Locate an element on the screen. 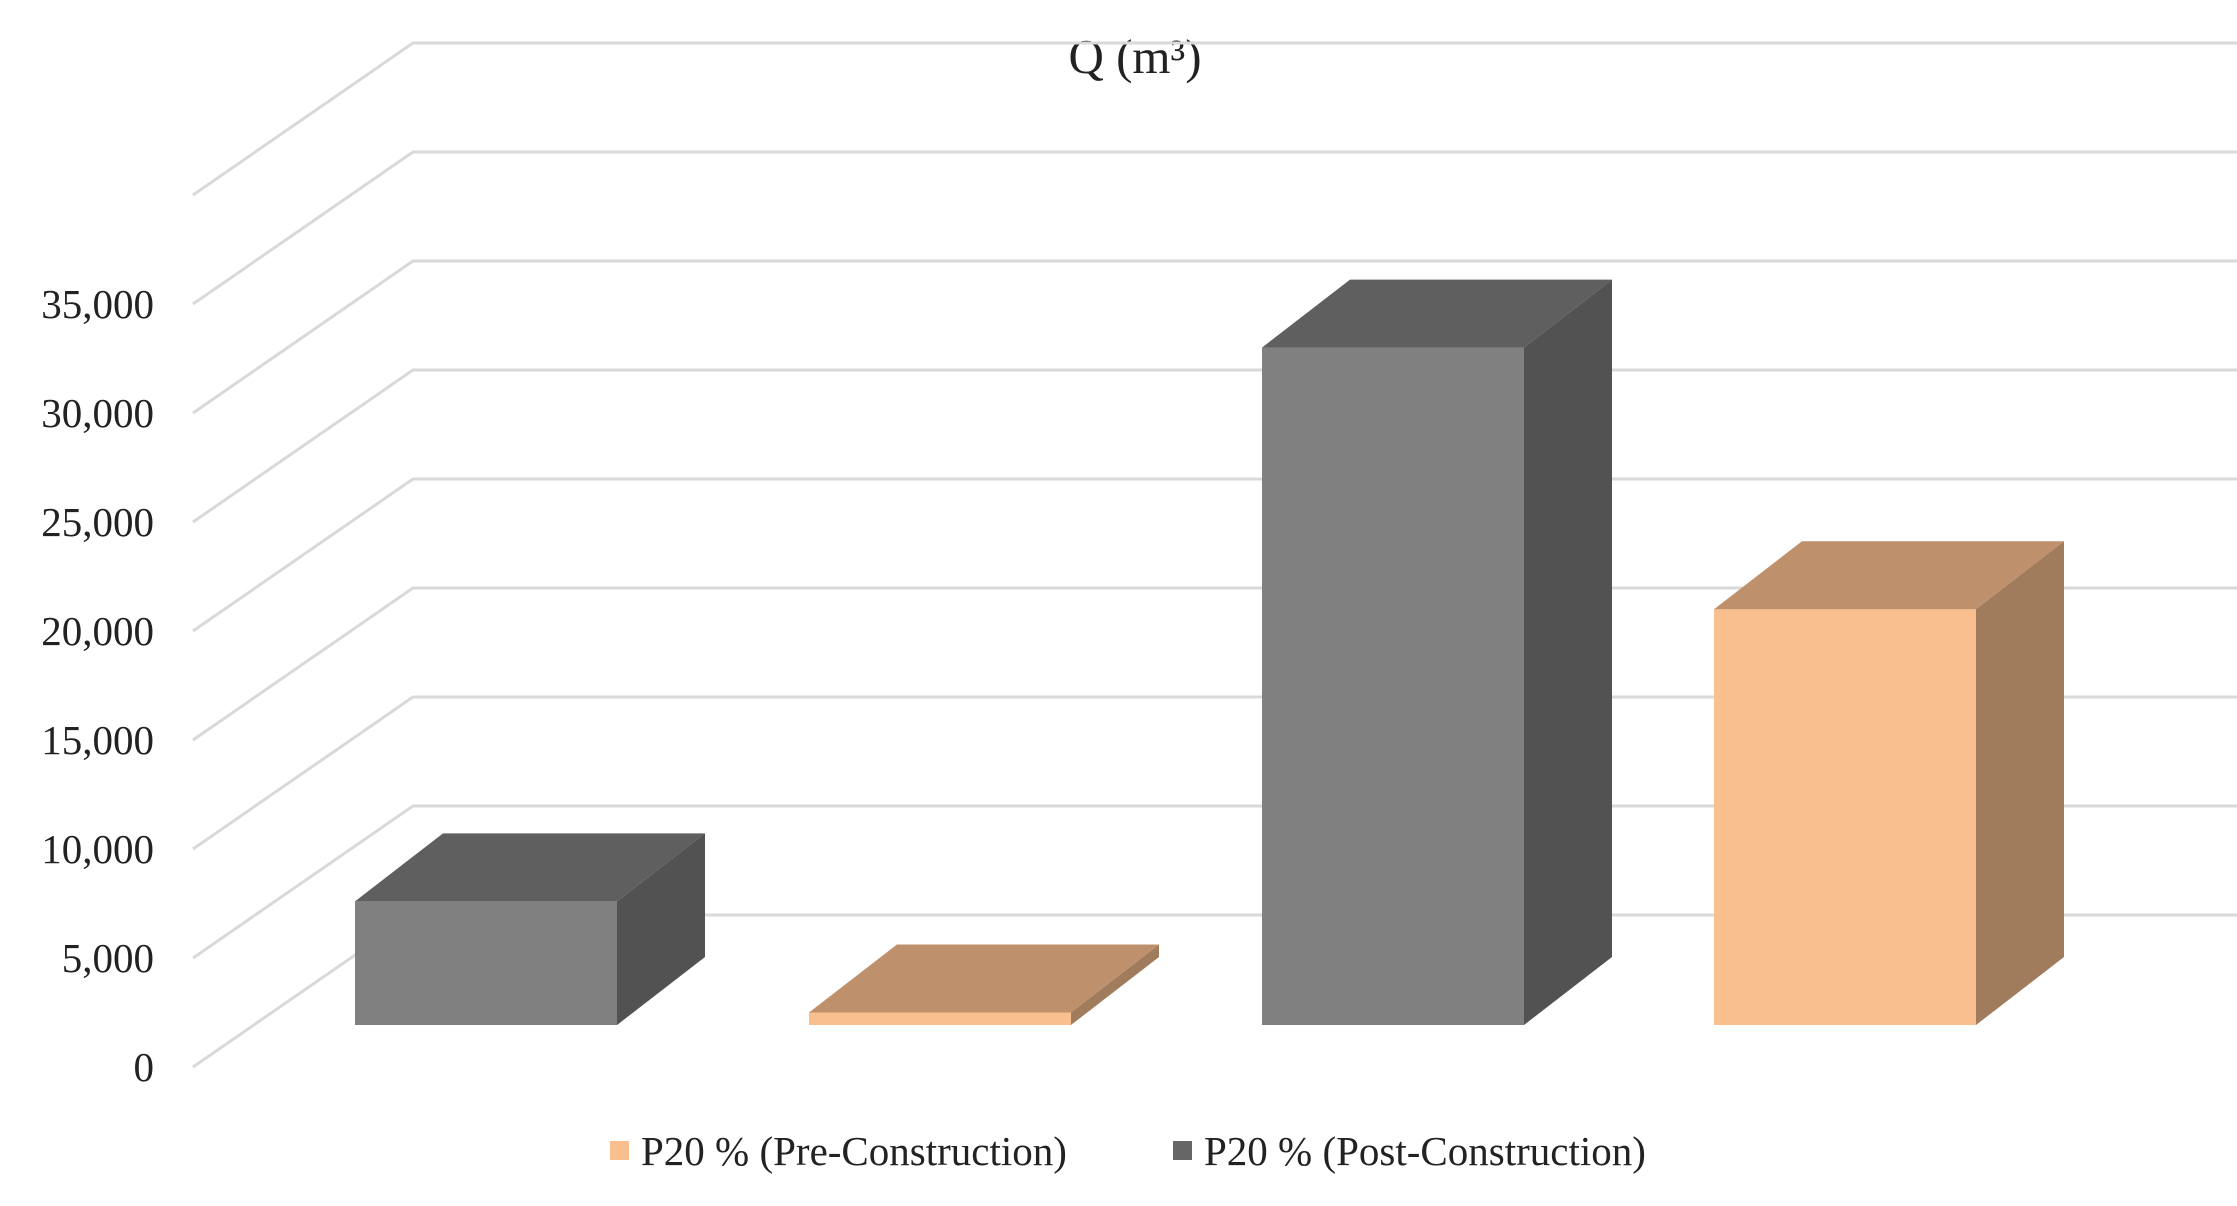 The height and width of the screenshot is (1206, 2237). legend-label-pre-construction: P20 % (Pre-Construction) is located at coordinates (854, 1151).